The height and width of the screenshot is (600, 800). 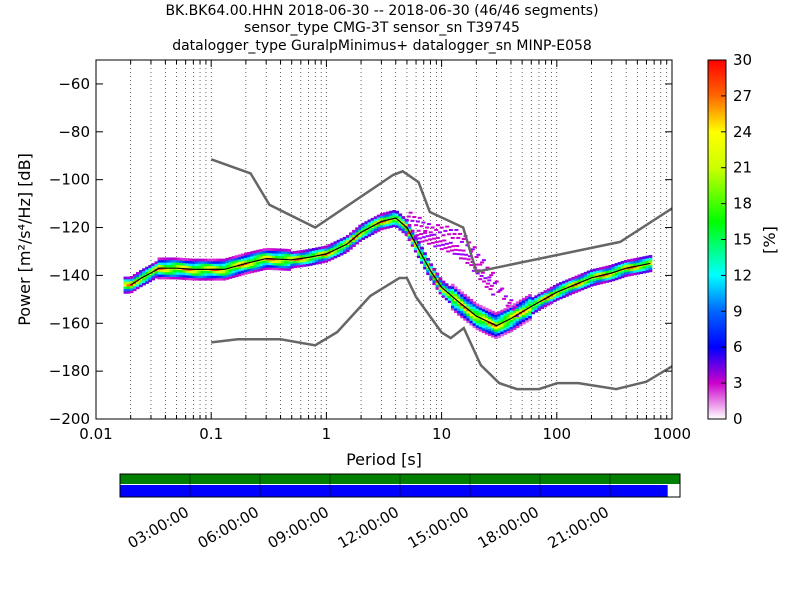 What do you see at coordinates (438, 527) in the screenshot?
I see `soh-tick-label: 15:00:00` at bounding box center [438, 527].